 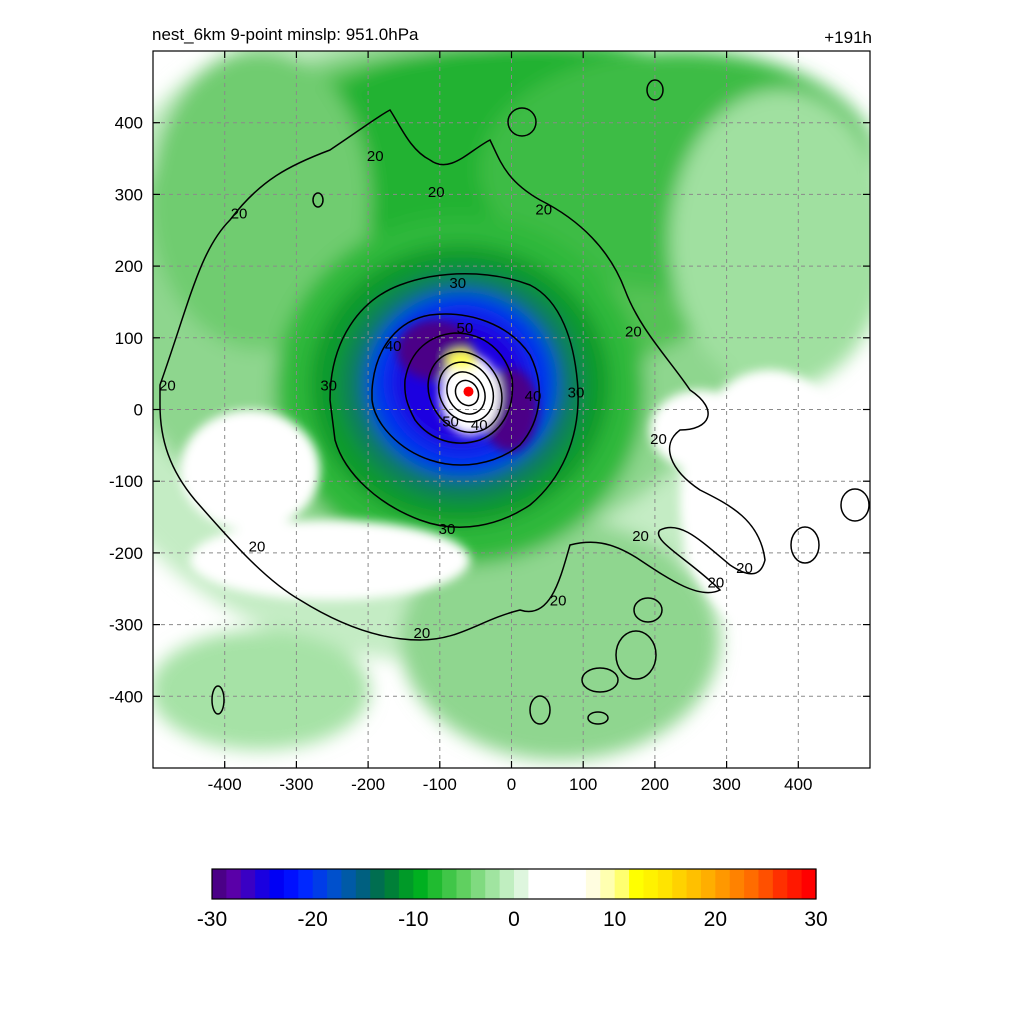 What do you see at coordinates (129, 194) in the screenshot?
I see `y-tick-label: 300` at bounding box center [129, 194].